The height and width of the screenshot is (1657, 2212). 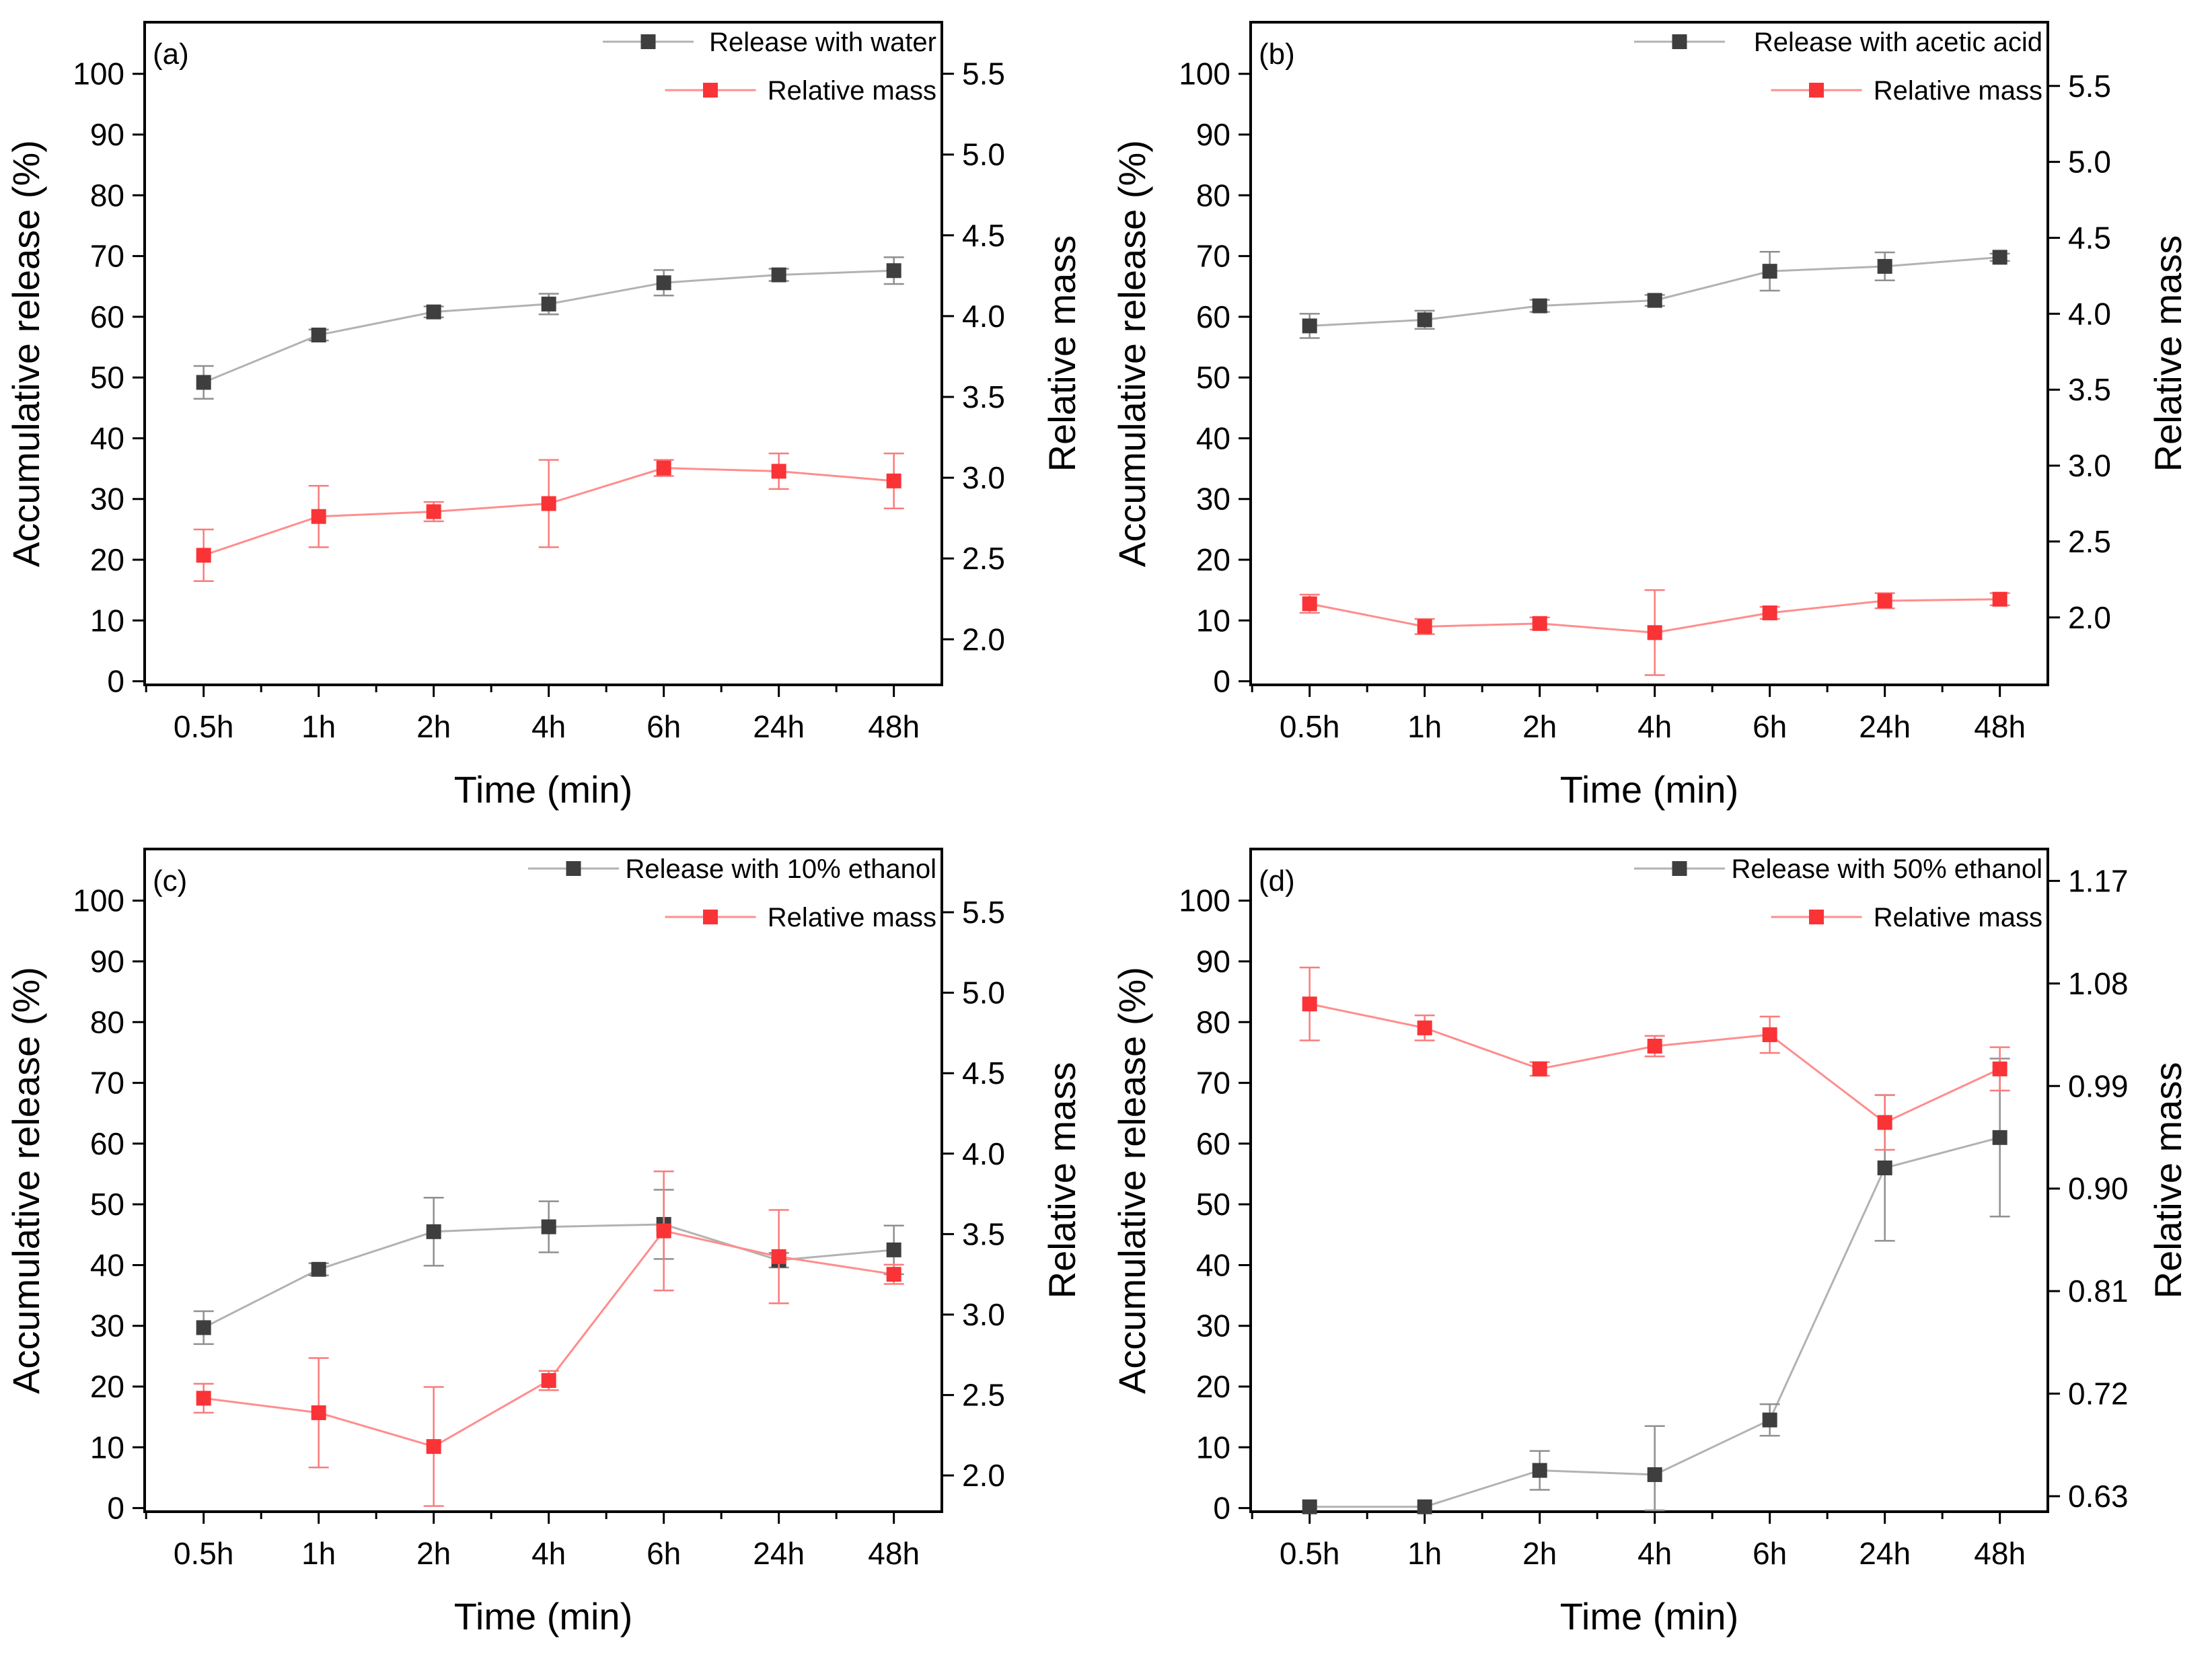 I want to click on panel-letter: (d), so click(x=1277, y=880).